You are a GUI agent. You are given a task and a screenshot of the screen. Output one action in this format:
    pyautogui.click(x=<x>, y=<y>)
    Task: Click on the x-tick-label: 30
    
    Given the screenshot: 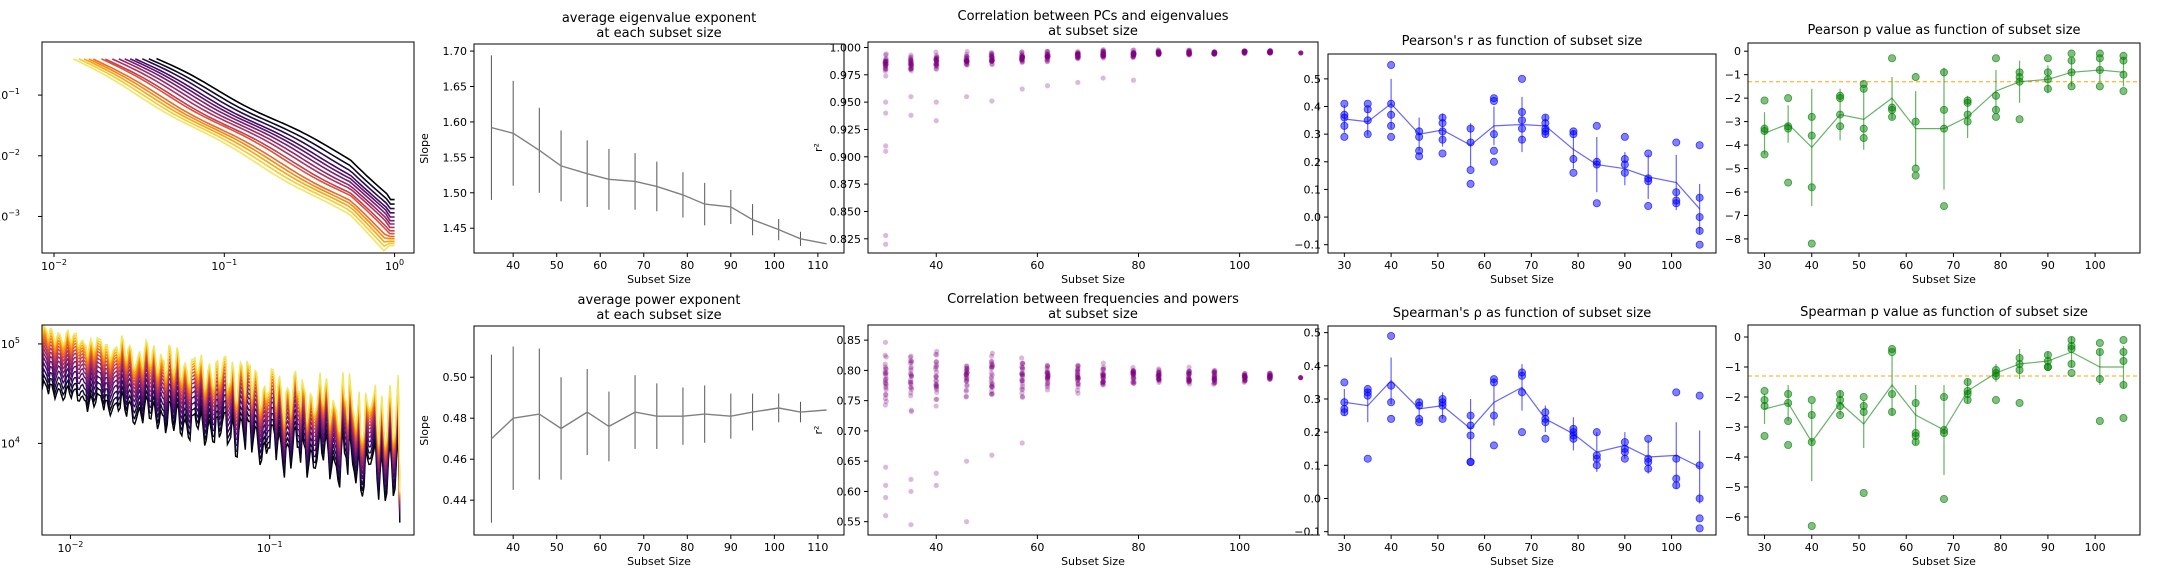 What is the action you would take?
    pyautogui.click(x=1344, y=547)
    